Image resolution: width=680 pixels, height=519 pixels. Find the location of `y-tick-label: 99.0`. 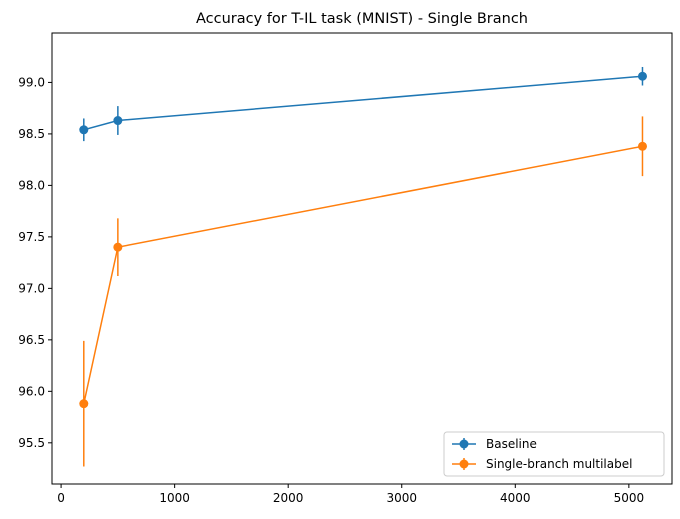

y-tick-label: 99.0 is located at coordinates (31, 82).